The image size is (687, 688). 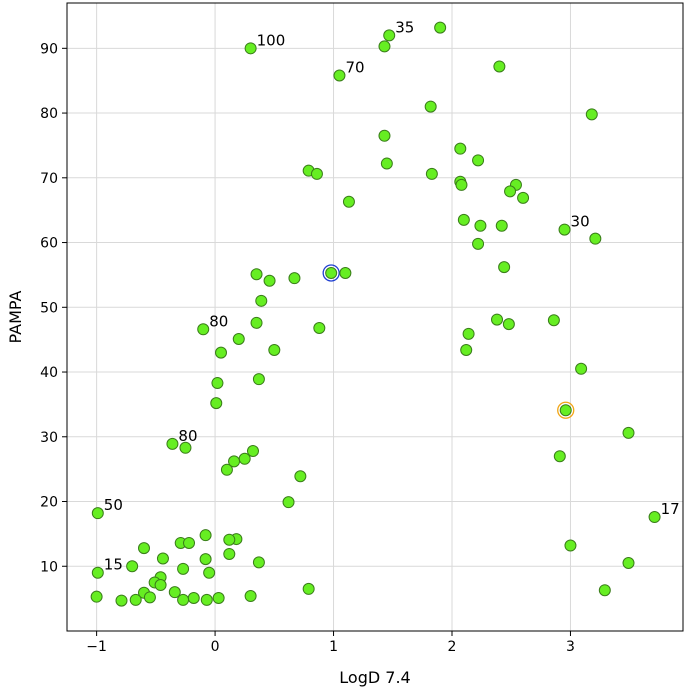 I want to click on y-tick-label: 20, so click(x=49, y=503).